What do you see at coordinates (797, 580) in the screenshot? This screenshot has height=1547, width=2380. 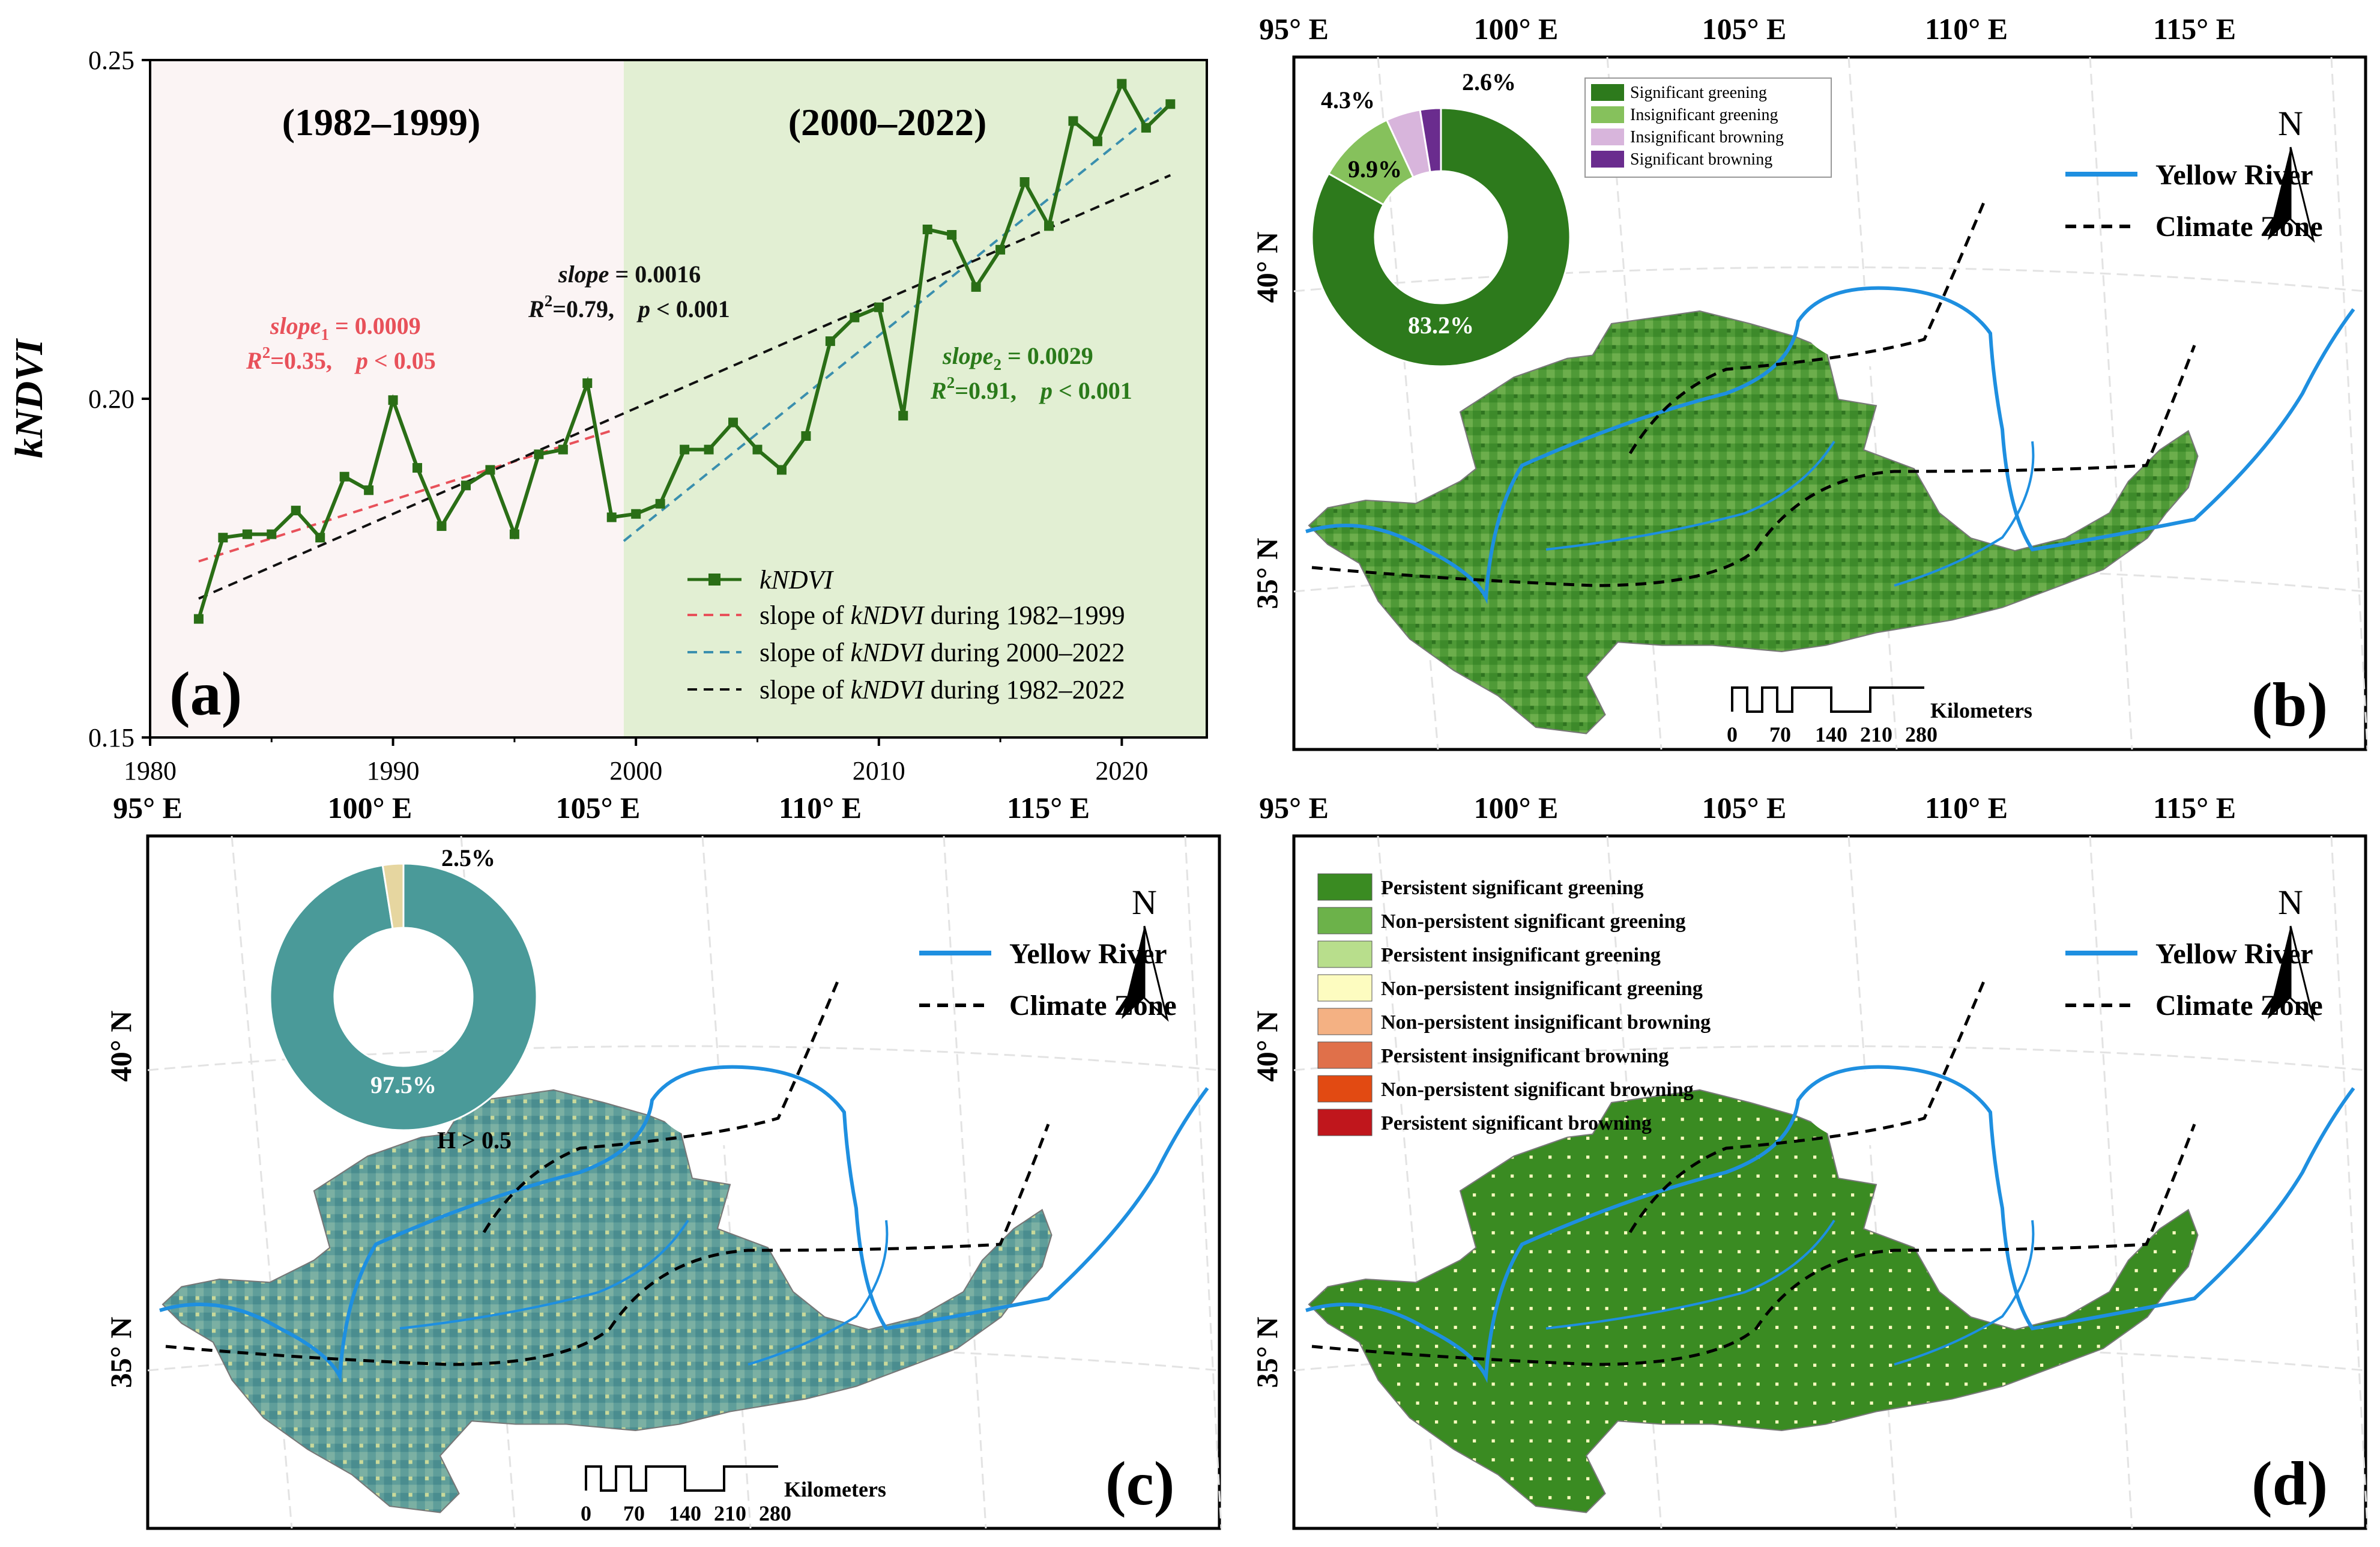 I see `legend-series-label: kNDVI` at bounding box center [797, 580].